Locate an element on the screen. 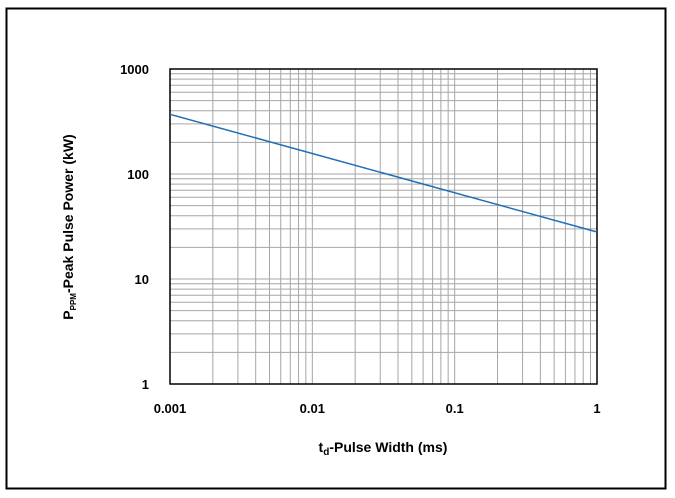  x-tick-label: 1 is located at coordinates (596, 408).